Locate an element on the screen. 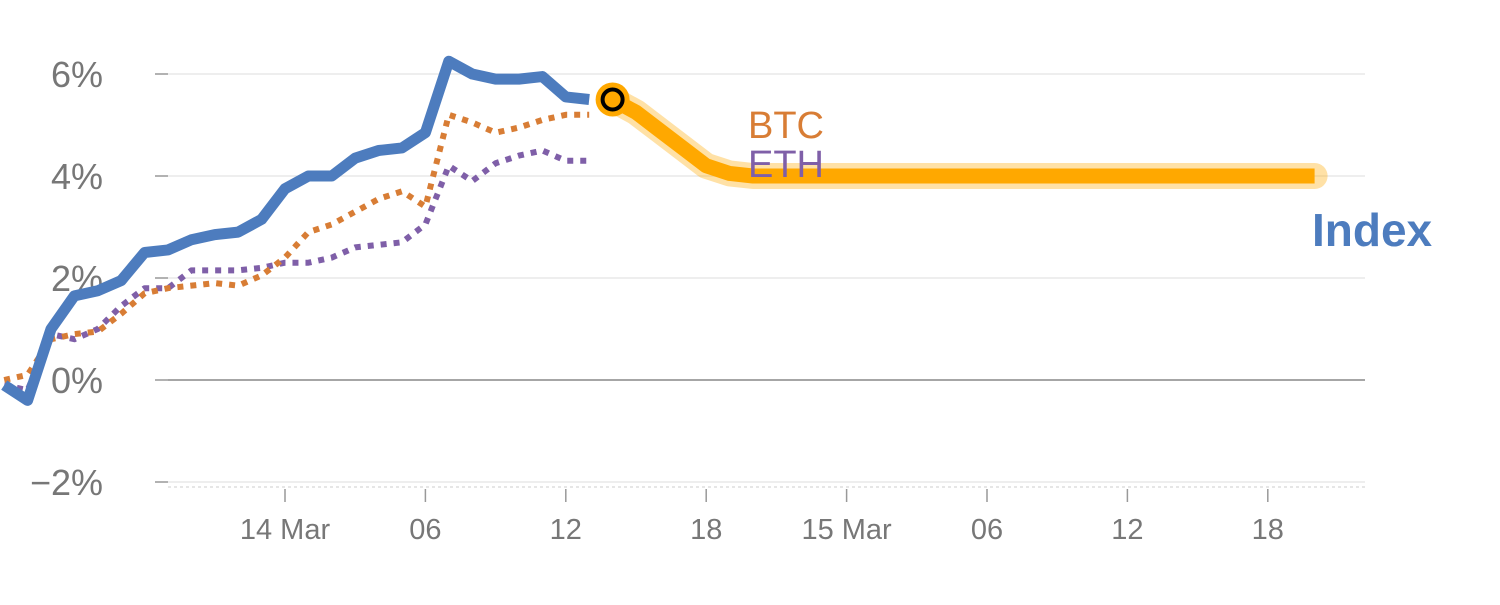  series-label-eth: ETH is located at coordinates (786, 165).